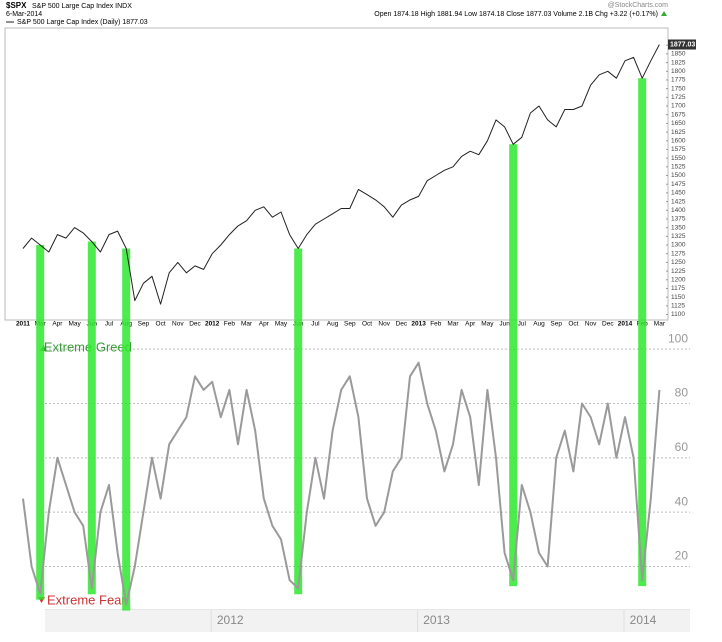 This screenshot has height=642, width=722. Describe the element at coordinates (678, 80) in the screenshot. I see `y-tick-label: 1775` at that location.